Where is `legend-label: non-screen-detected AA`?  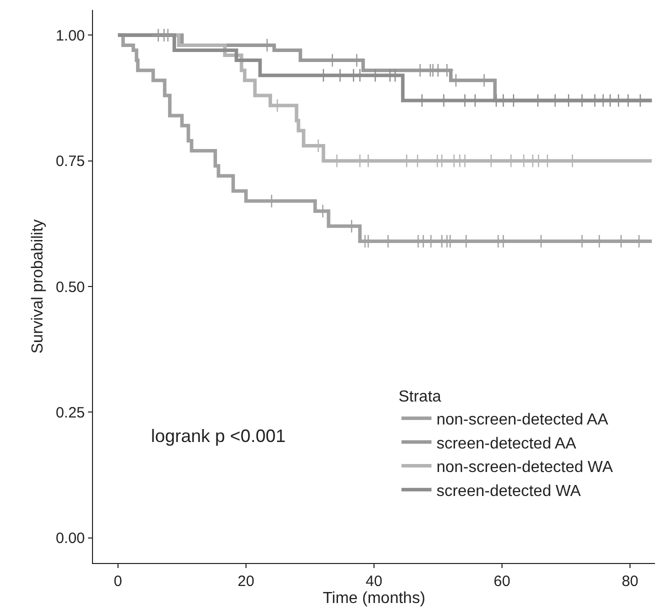 legend-label: non-screen-detected AA is located at coordinates (522, 419).